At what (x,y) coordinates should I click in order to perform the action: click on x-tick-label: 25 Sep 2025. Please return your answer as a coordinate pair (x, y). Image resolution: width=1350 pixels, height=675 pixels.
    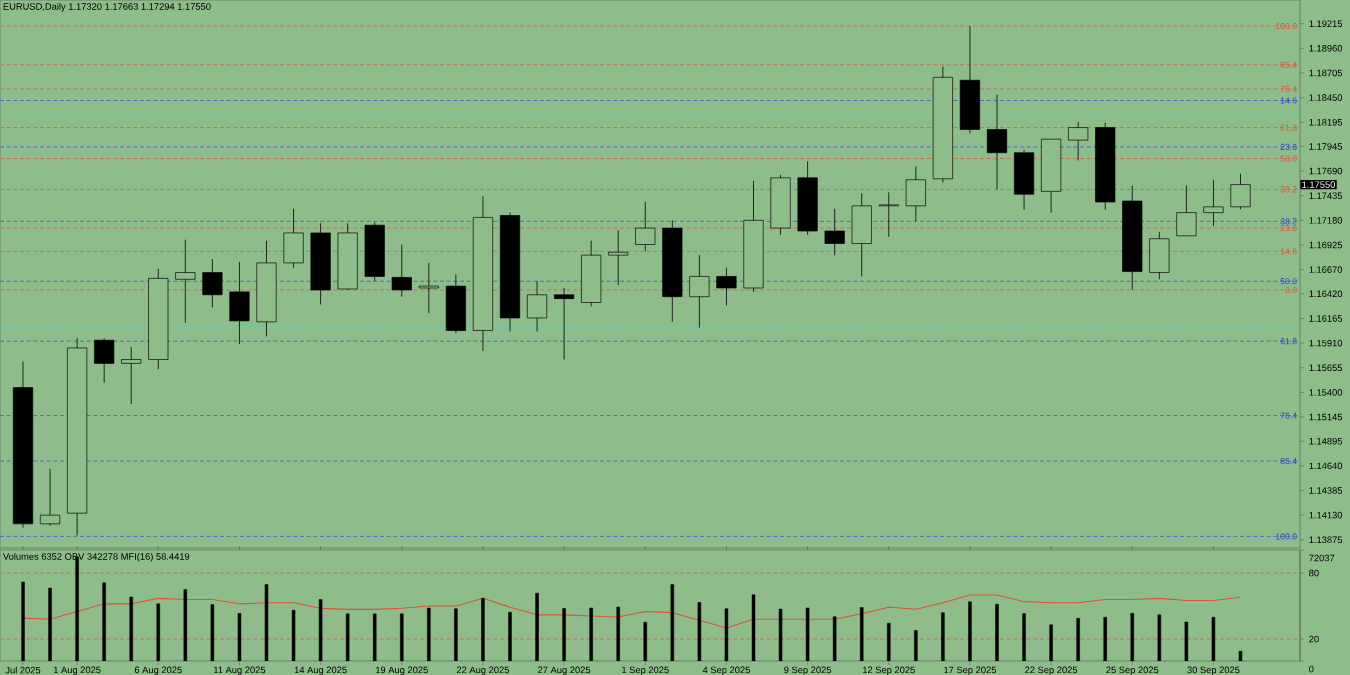
    Looking at the image, I should click on (1132, 670).